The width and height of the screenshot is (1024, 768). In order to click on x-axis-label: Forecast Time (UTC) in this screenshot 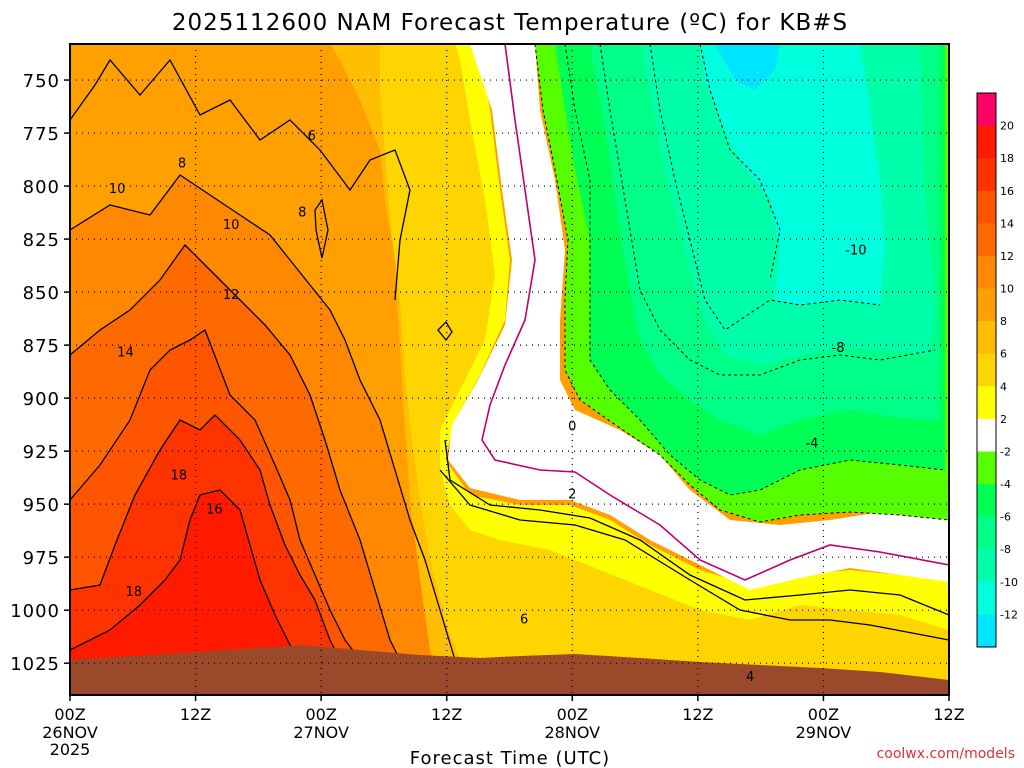, I will do `click(510, 758)`.